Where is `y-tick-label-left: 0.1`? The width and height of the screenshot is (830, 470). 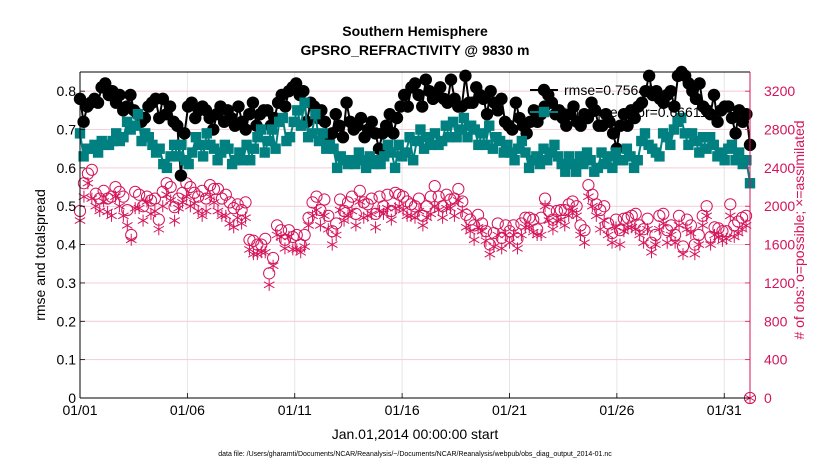
y-tick-label-left: 0.1 is located at coordinates (67, 360).